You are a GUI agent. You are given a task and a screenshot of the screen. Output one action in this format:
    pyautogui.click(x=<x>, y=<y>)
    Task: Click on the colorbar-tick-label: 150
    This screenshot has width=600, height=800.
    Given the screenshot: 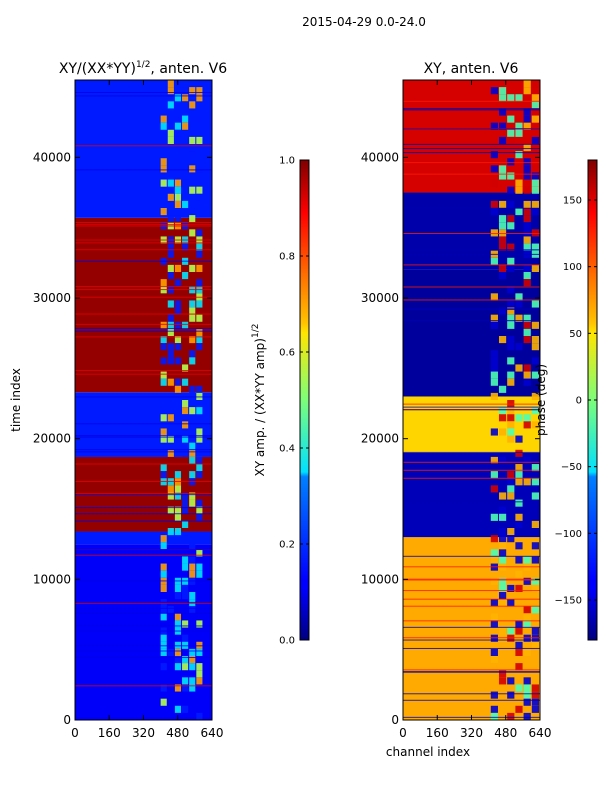 What is the action you would take?
    pyautogui.click(x=572, y=201)
    